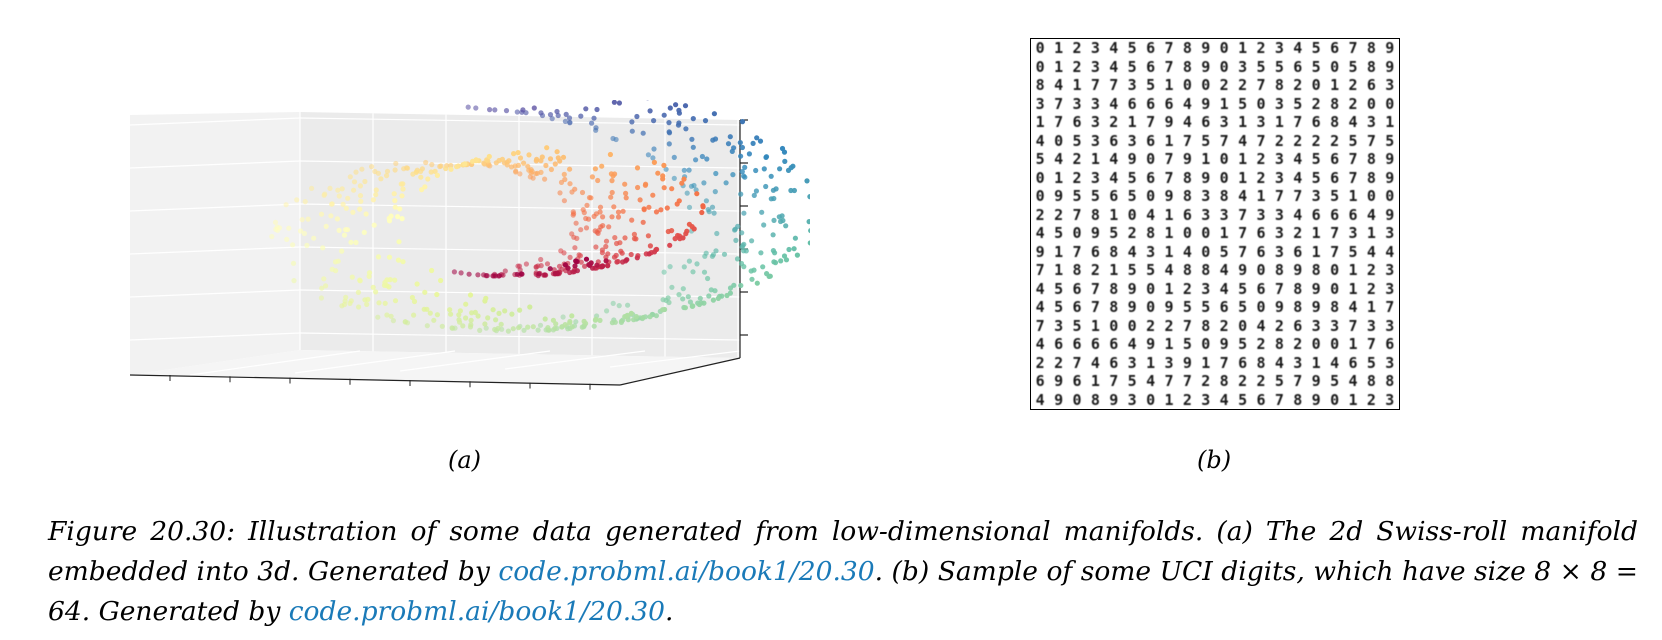 This screenshot has height=640, width=1662. Describe the element at coordinates (680, 371) in the screenshot. I see `y-axis-line` at that location.